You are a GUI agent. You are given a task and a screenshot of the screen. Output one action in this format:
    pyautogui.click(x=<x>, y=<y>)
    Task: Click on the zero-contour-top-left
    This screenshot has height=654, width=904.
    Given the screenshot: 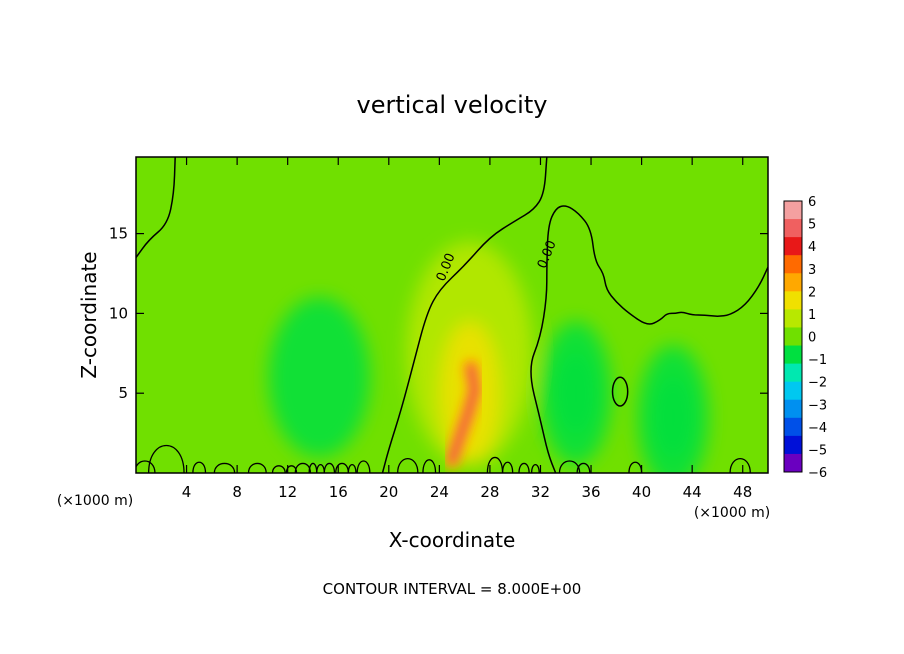 What is the action you would take?
    pyautogui.click(x=156, y=207)
    